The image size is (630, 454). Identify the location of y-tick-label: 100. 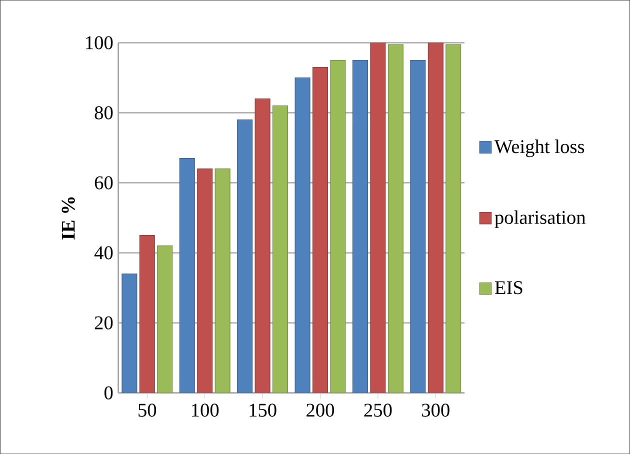
(99, 43).